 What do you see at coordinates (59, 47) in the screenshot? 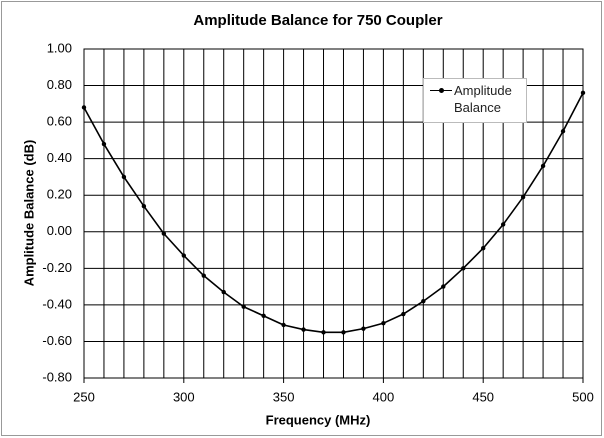
I see `y-tick-label: 1.00` at bounding box center [59, 47].